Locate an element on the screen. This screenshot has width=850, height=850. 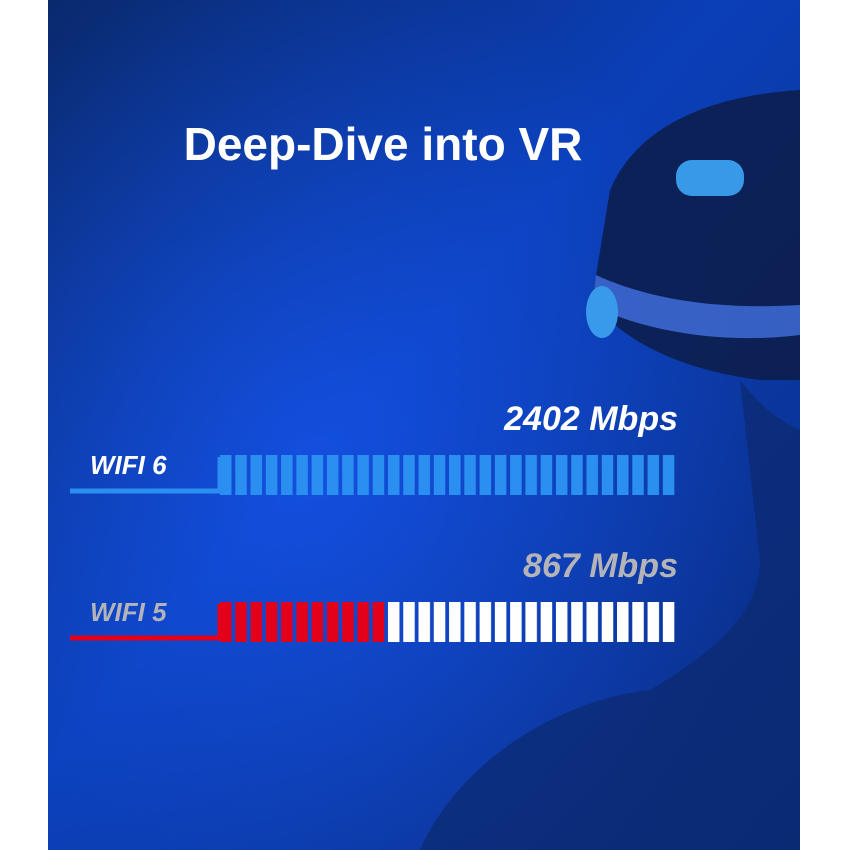
value-label: 867 Mbps is located at coordinates (600, 566).